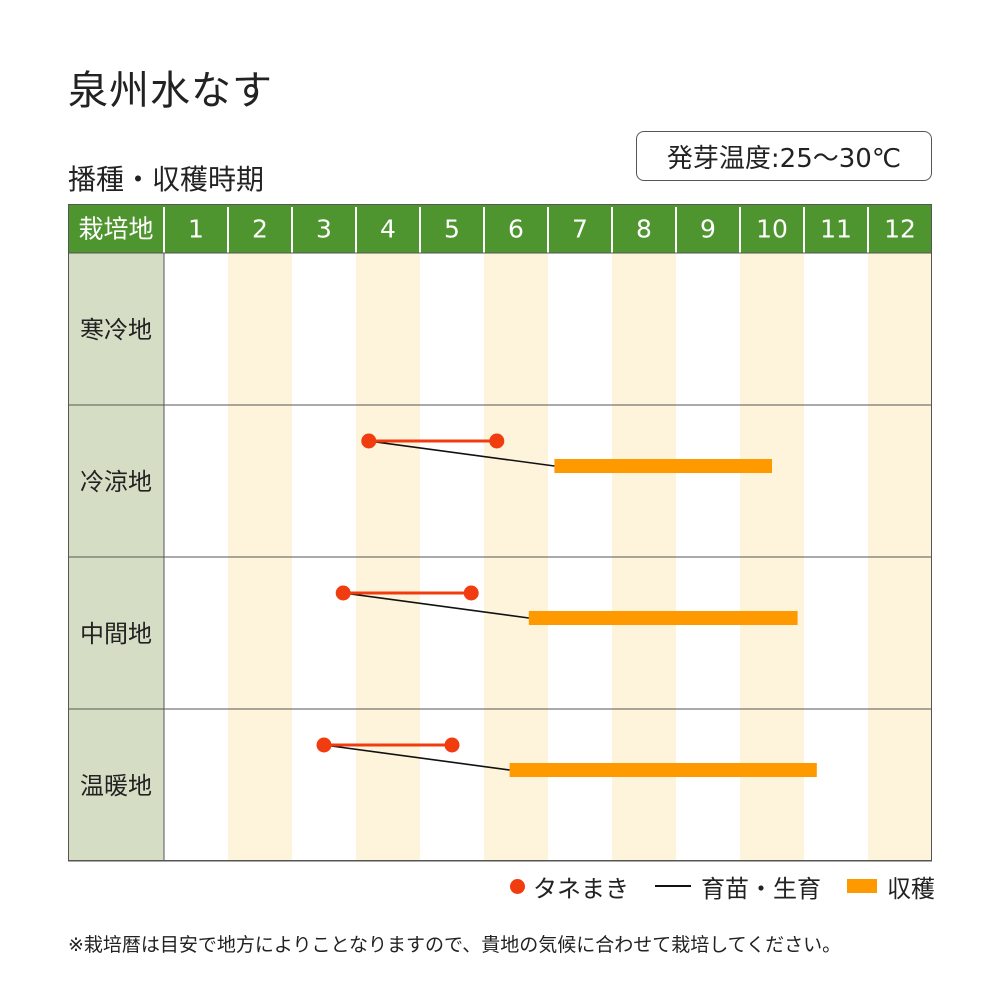 The height and width of the screenshot is (1000, 1000). What do you see at coordinates (517, 886) in the screenshot?
I see `sowing-dot-icon` at bounding box center [517, 886].